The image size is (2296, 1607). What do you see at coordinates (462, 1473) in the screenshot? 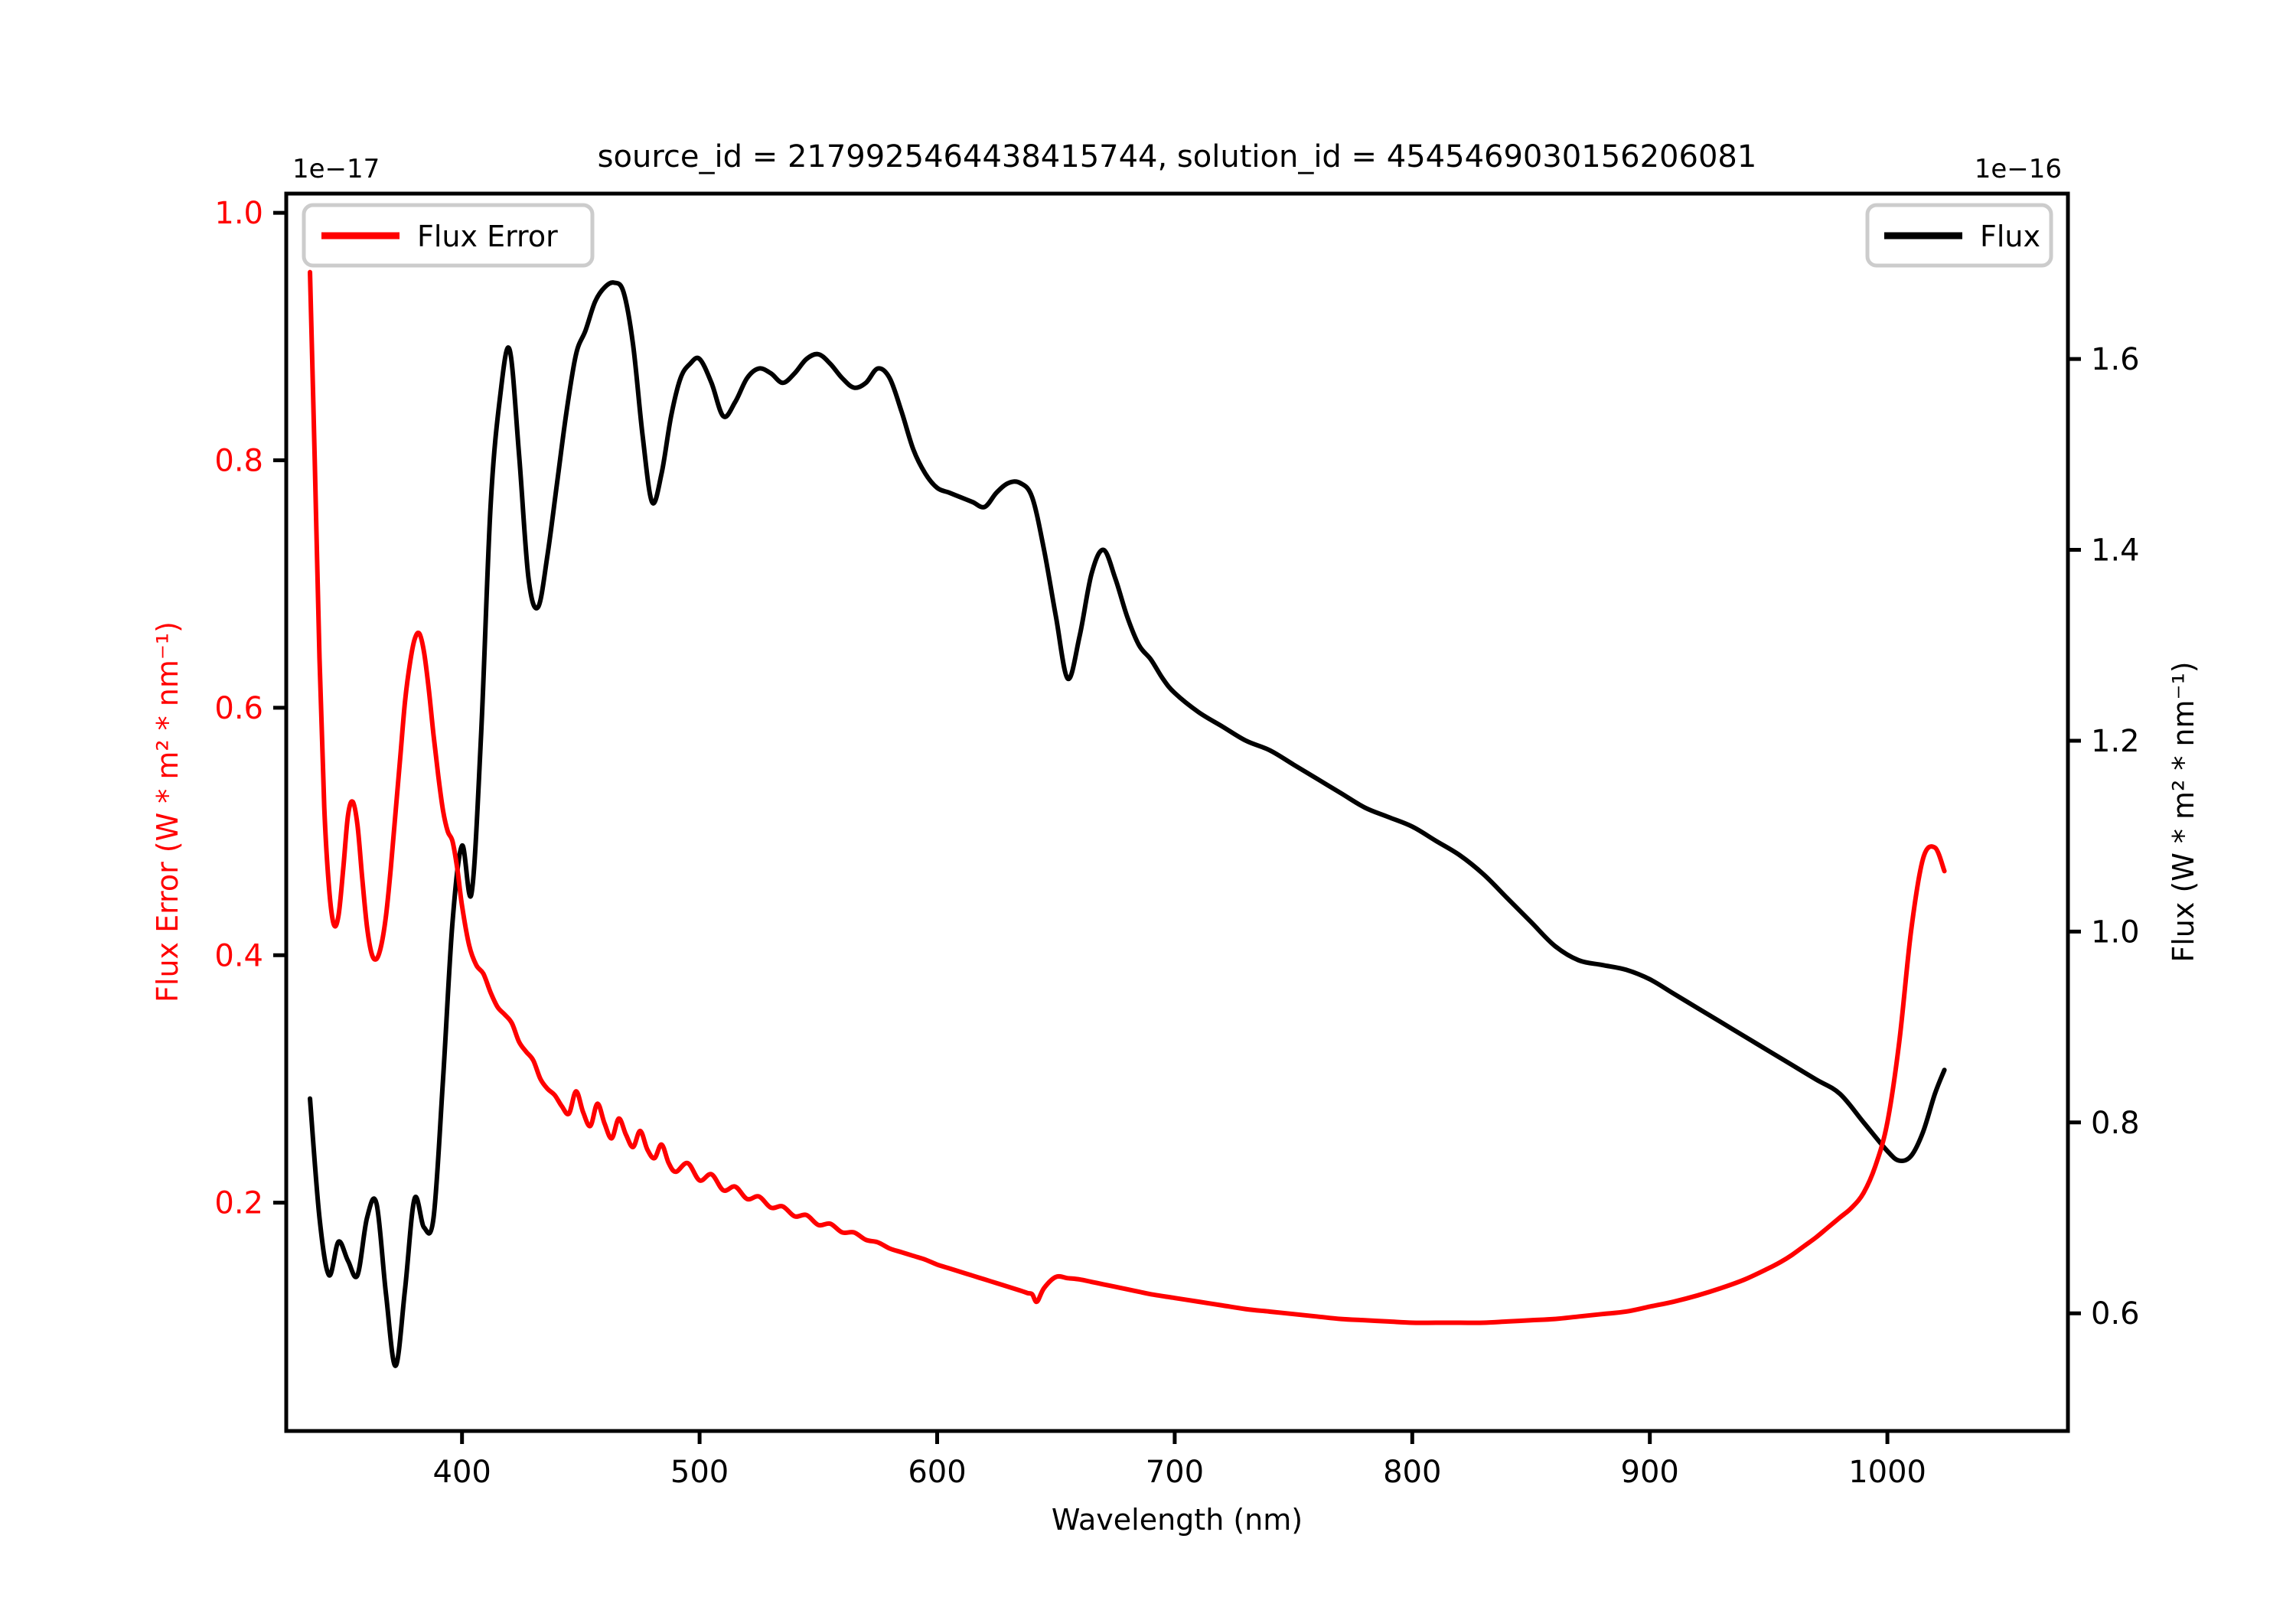
I see `x-tick-label: 400` at bounding box center [462, 1473].